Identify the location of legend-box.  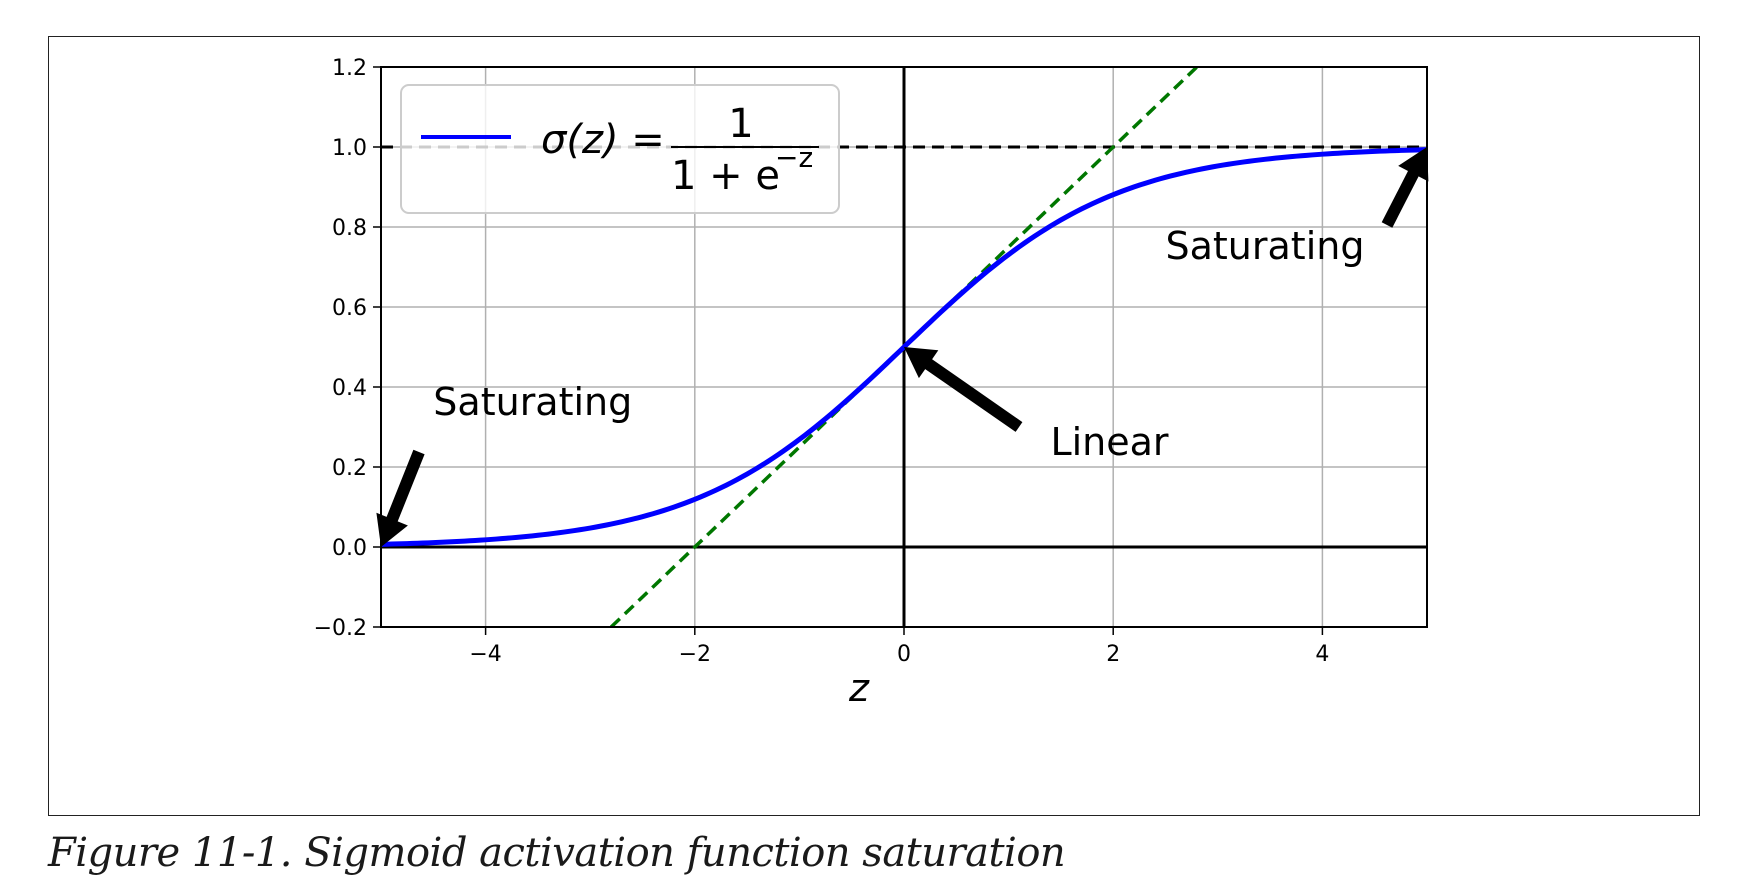
(620, 149).